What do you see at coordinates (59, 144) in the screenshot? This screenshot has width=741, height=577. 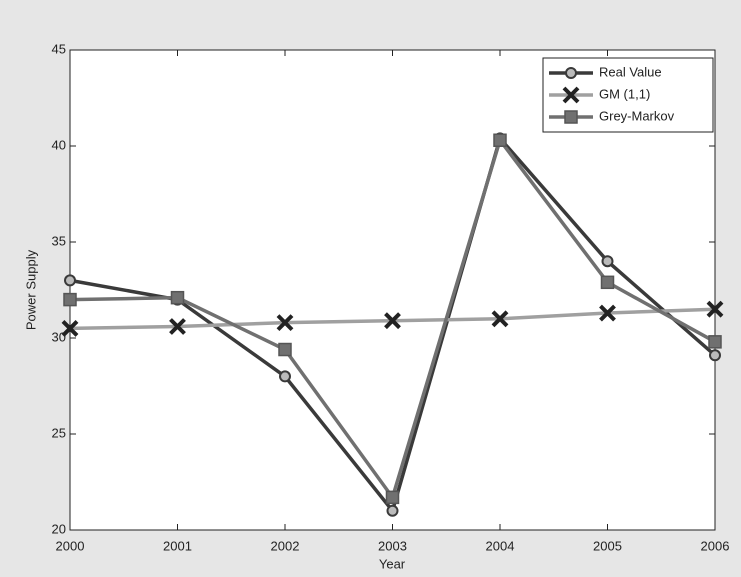 I see `y-tick-label: 40` at bounding box center [59, 144].